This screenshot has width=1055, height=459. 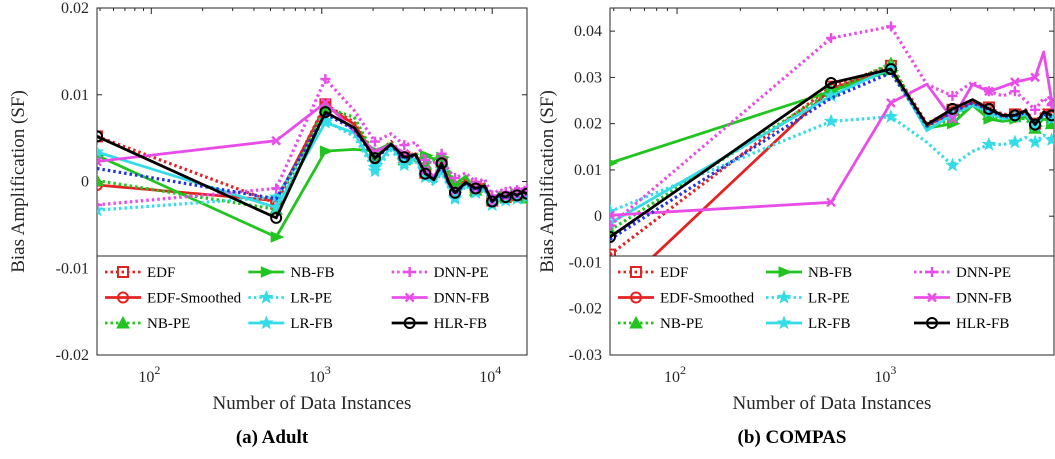 What do you see at coordinates (194, 299) in the screenshot?
I see `legend-label-edf-smoothed: EDF-Smoothed` at bounding box center [194, 299].